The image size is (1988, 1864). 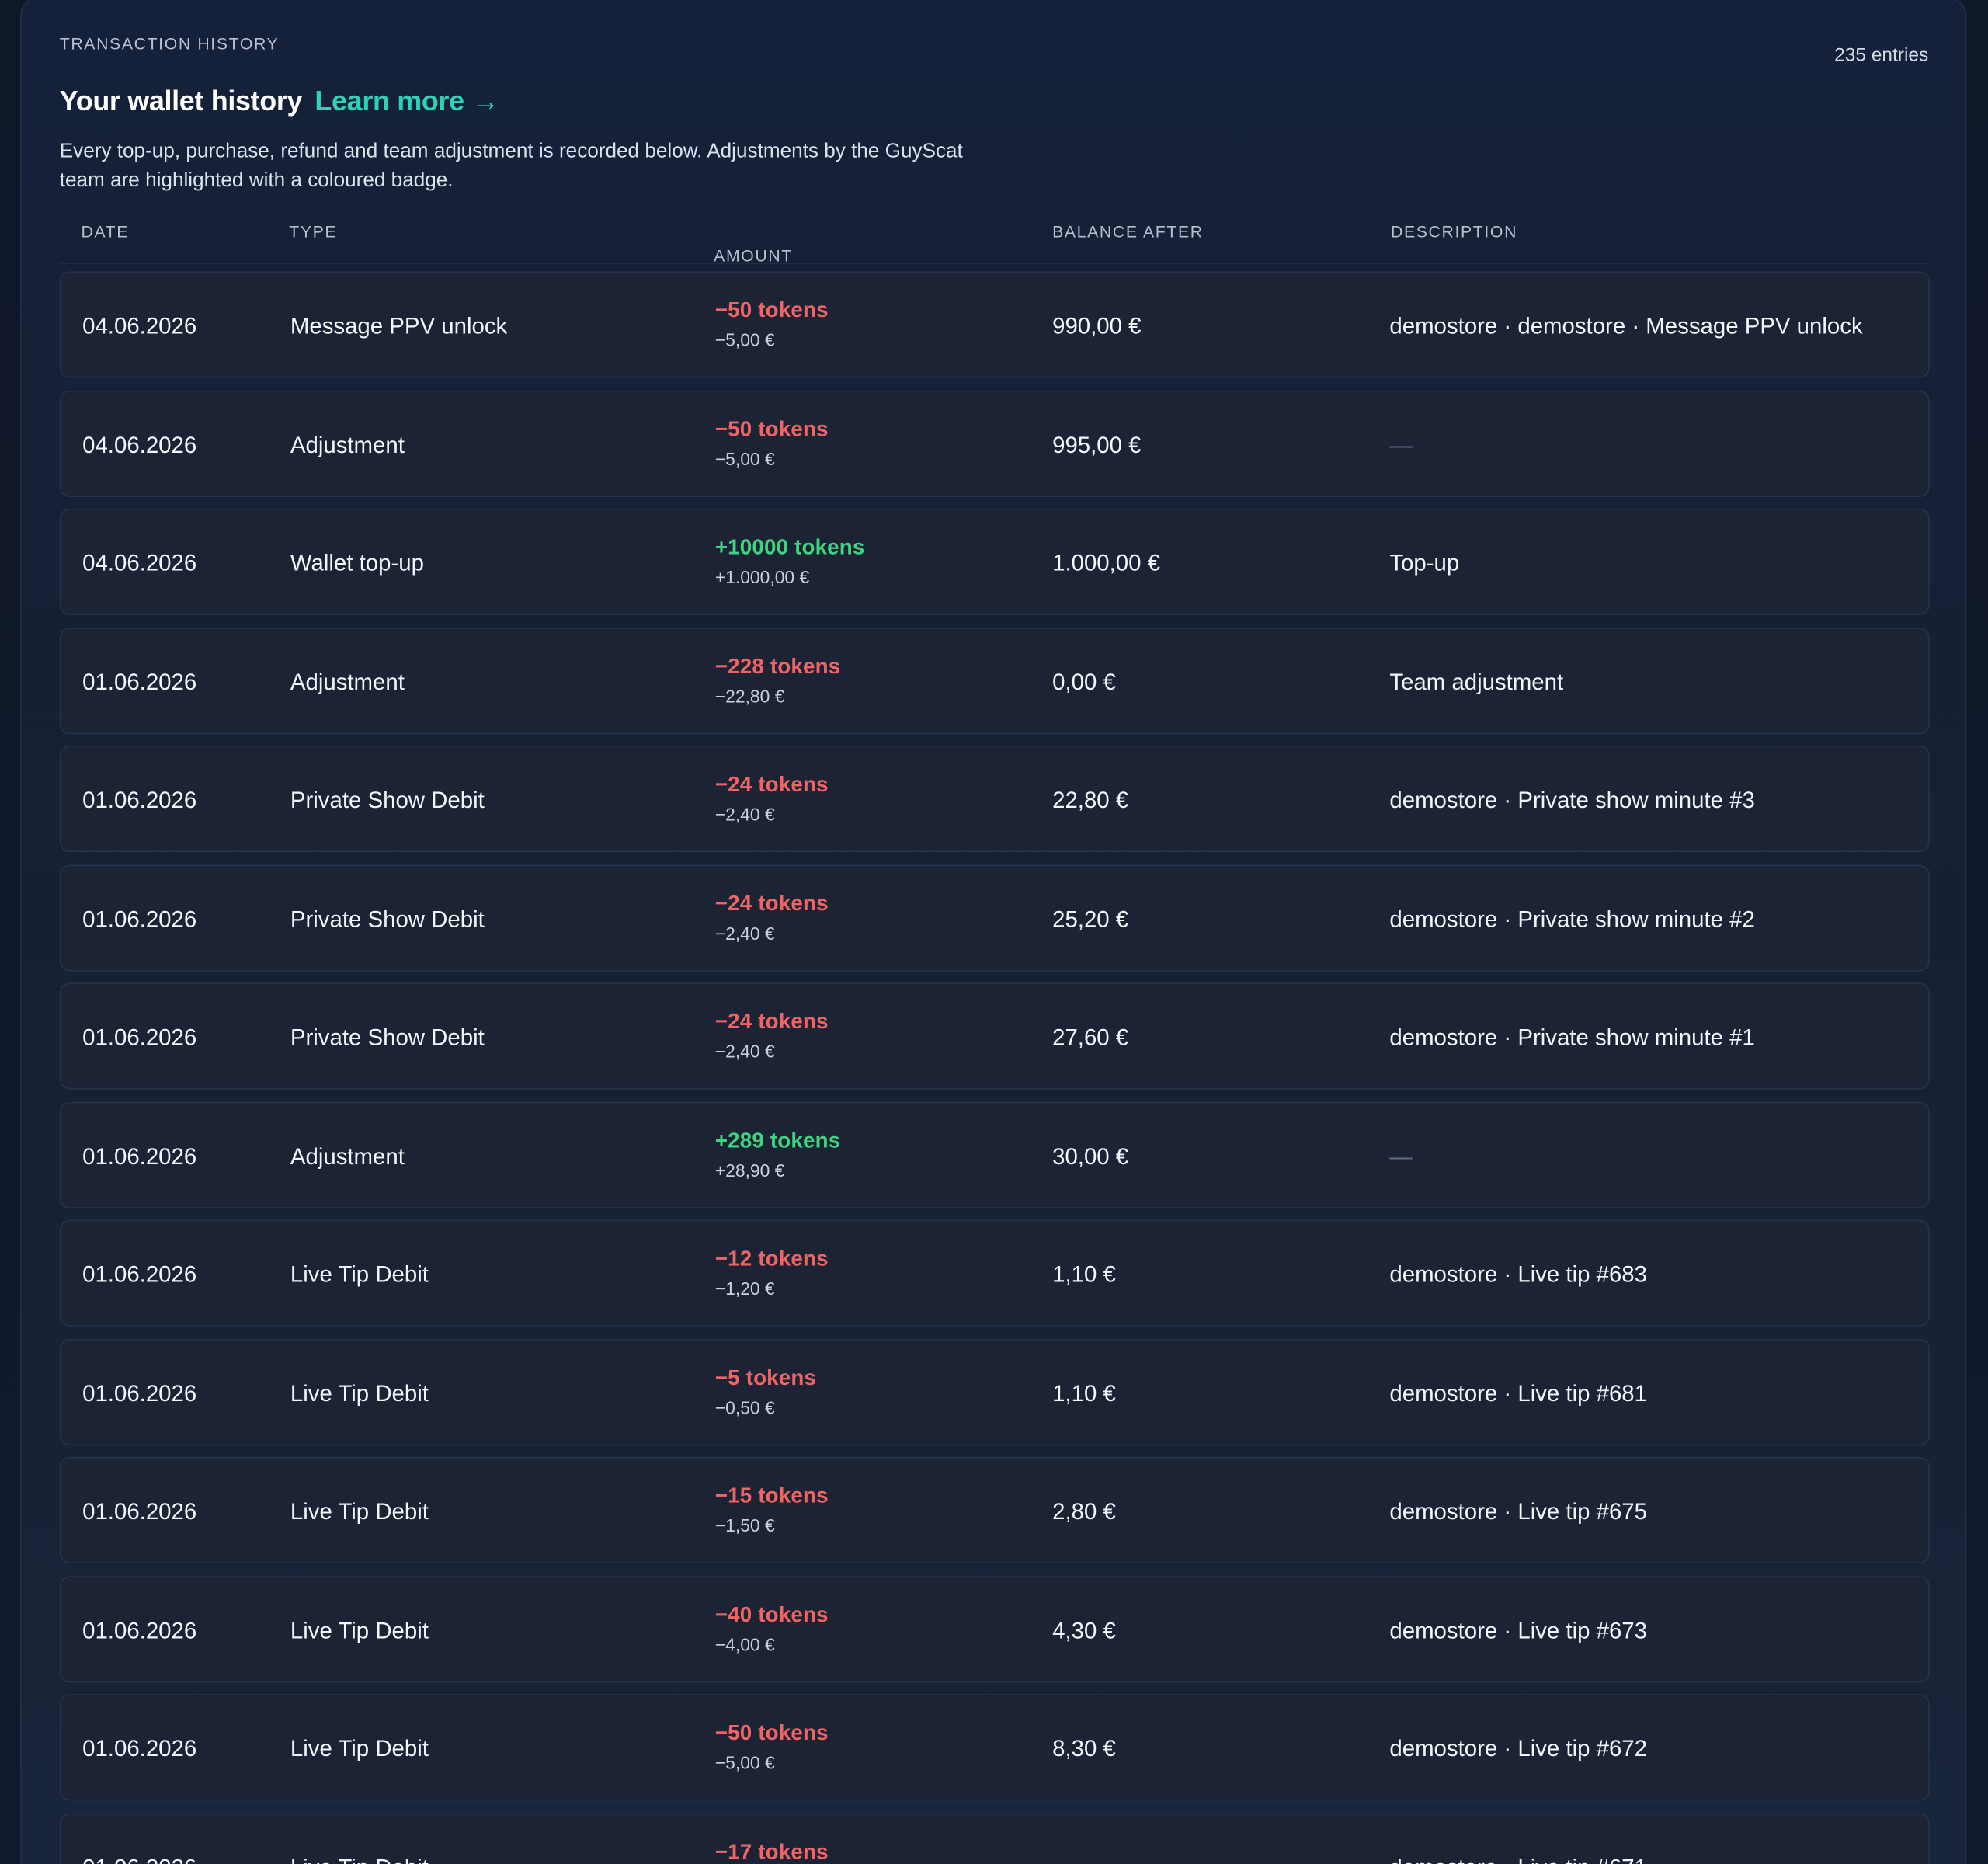 What do you see at coordinates (348, 1156) in the screenshot?
I see `transaction-type: Adjustment` at bounding box center [348, 1156].